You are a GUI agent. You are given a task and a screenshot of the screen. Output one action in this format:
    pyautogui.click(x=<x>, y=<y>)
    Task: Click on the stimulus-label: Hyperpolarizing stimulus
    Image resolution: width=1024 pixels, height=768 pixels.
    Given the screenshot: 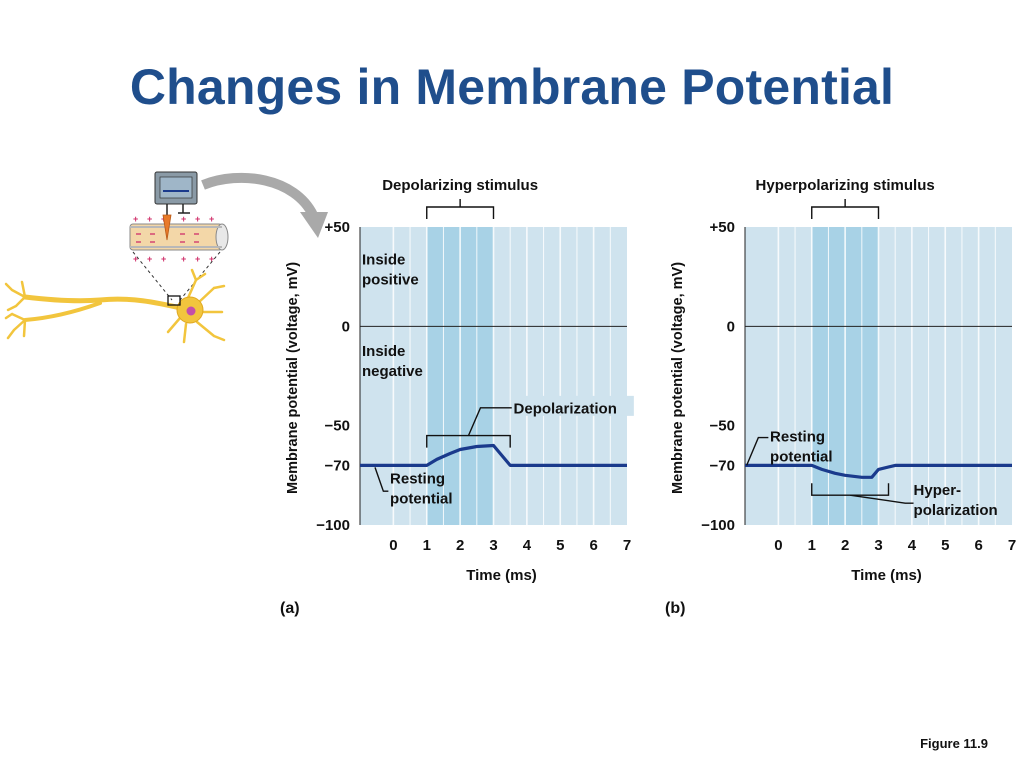 What is the action you would take?
    pyautogui.click(x=845, y=185)
    